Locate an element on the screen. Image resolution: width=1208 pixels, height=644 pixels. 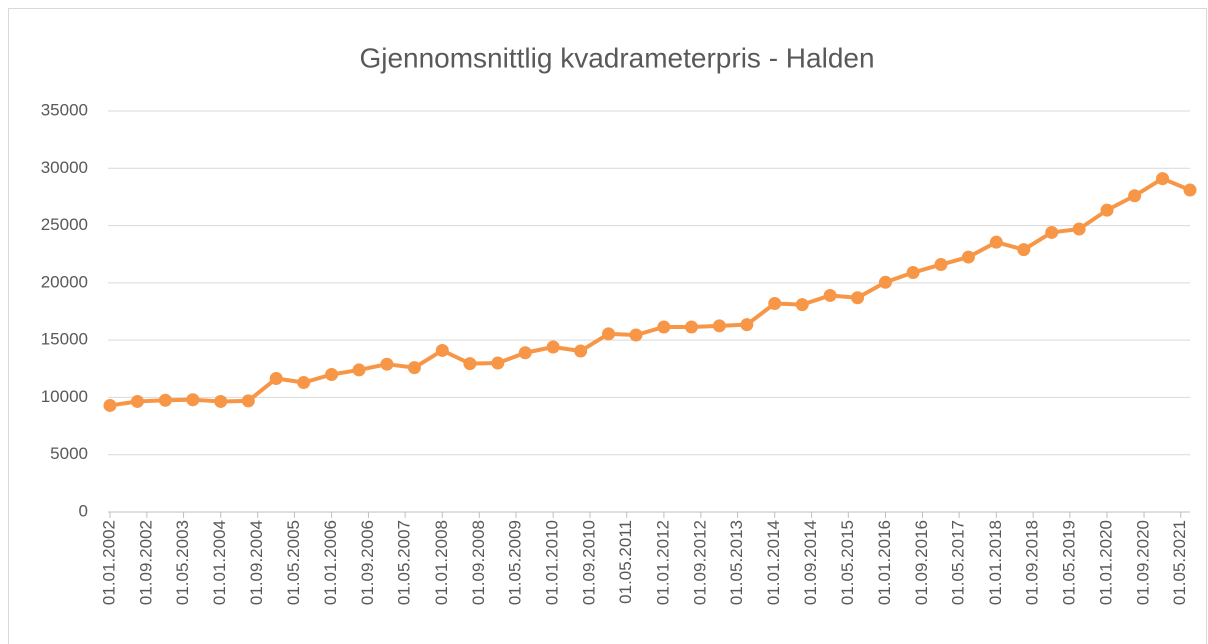
x-tick-label: 01.09.2008 is located at coordinates (478, 562).